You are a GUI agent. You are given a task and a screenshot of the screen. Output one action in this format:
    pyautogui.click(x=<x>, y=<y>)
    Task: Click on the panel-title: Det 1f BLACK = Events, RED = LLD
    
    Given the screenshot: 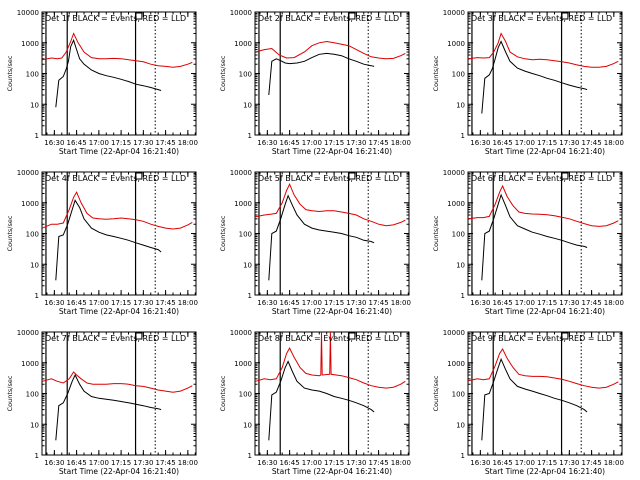 What is the action you would take?
    pyautogui.click(x=115, y=18)
    